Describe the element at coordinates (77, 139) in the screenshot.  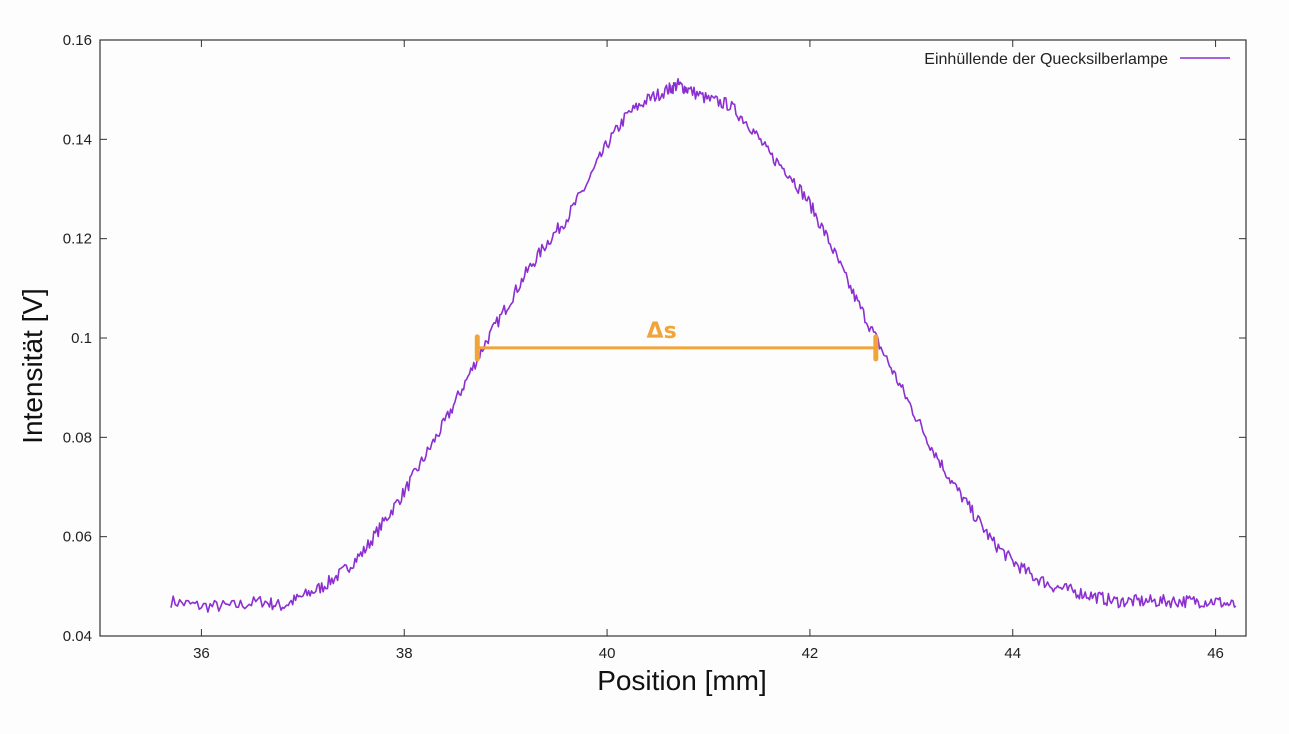
I see `y-tick-label: 0.14` at that location.